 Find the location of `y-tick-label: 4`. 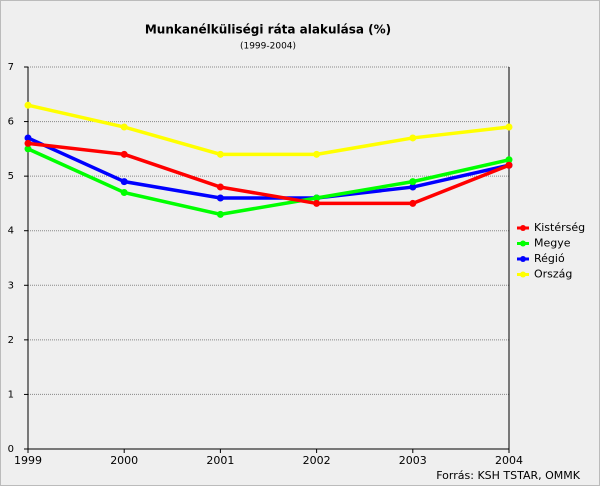

y-tick-label: 4 is located at coordinates (11, 231).